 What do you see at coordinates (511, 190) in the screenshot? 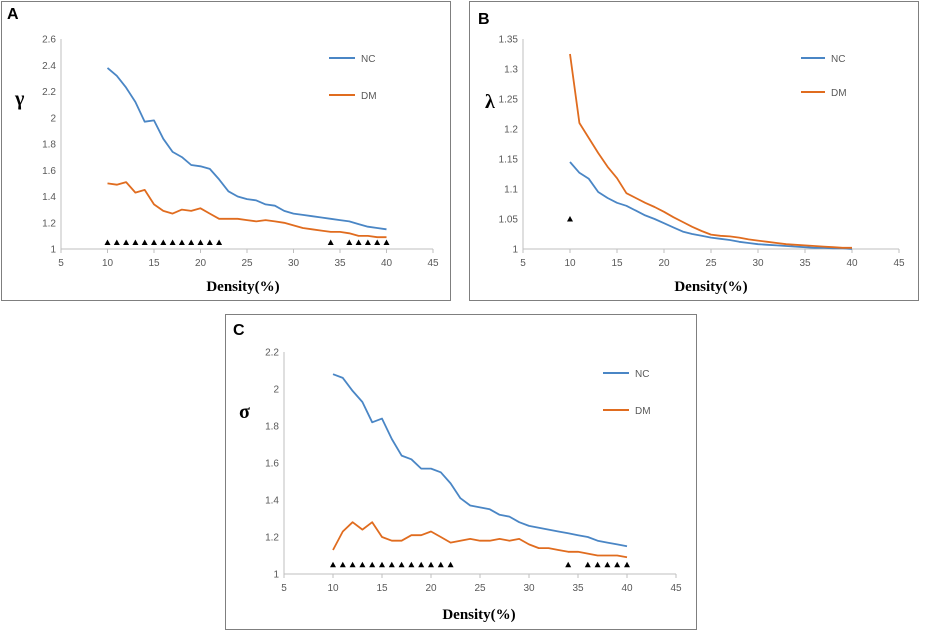
I see `y-tick-label: 1.1` at bounding box center [511, 190].